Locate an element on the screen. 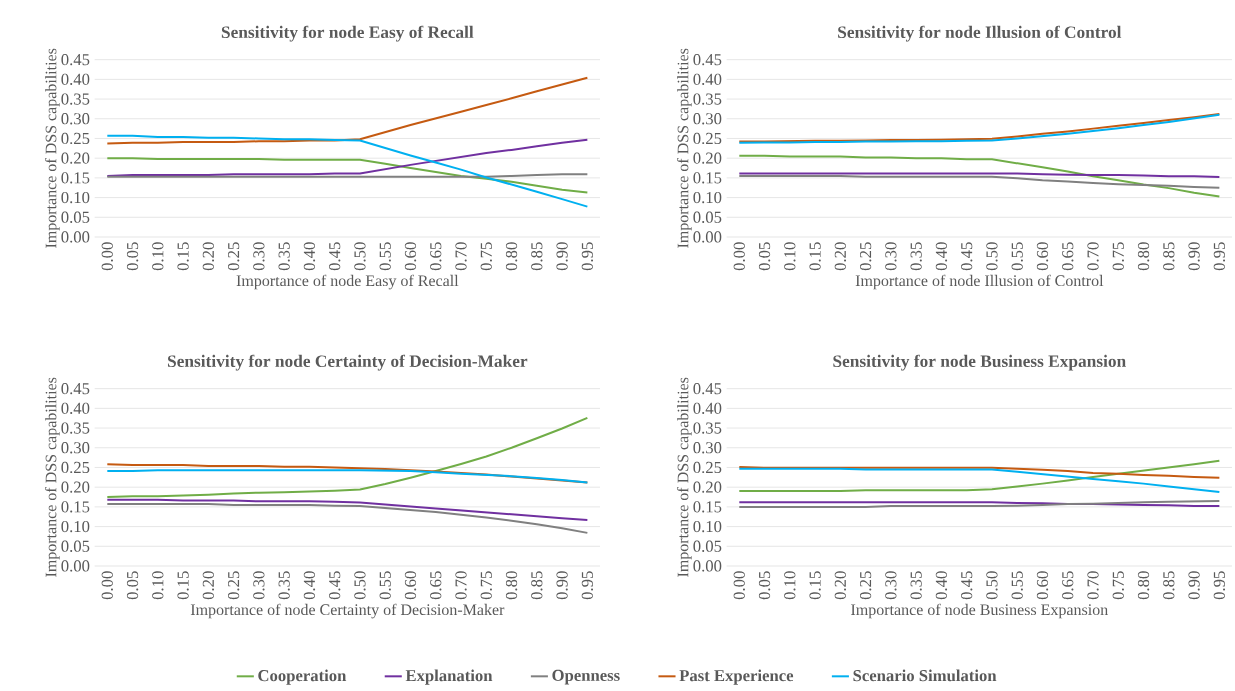 Image resolution: width=1235 pixels, height=691 pixels. chart-title: Sensitivity for node Business Expansion is located at coordinates (979, 362).